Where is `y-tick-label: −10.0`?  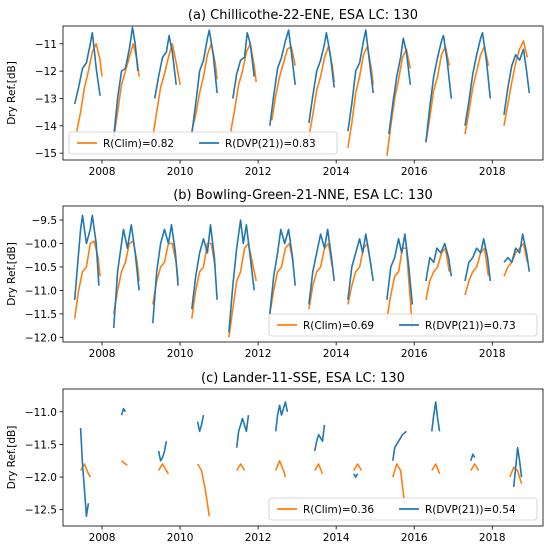 y-tick-label: −10.0 is located at coordinates (41, 245).